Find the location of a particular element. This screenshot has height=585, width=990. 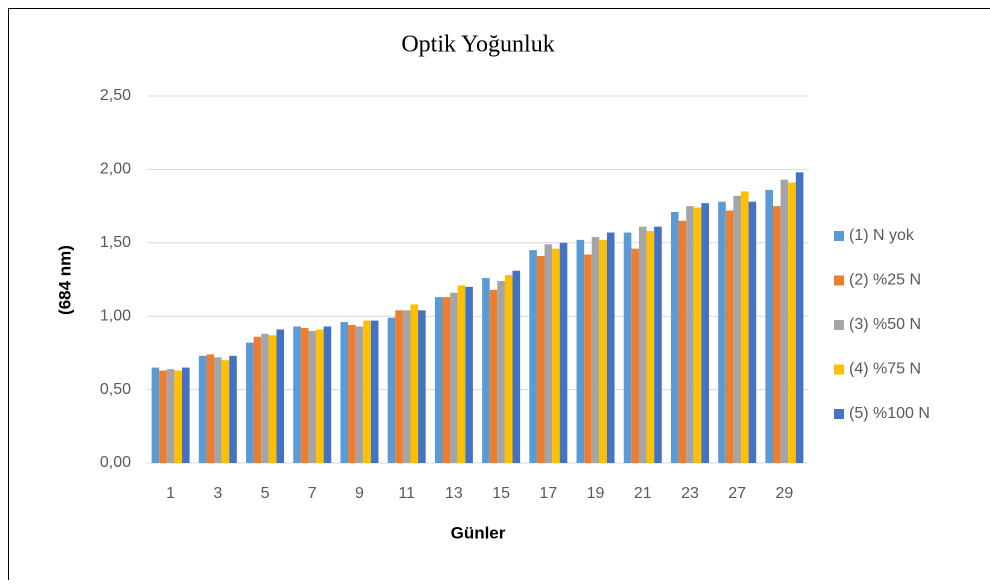

x-tick-label: 19 is located at coordinates (596, 493).